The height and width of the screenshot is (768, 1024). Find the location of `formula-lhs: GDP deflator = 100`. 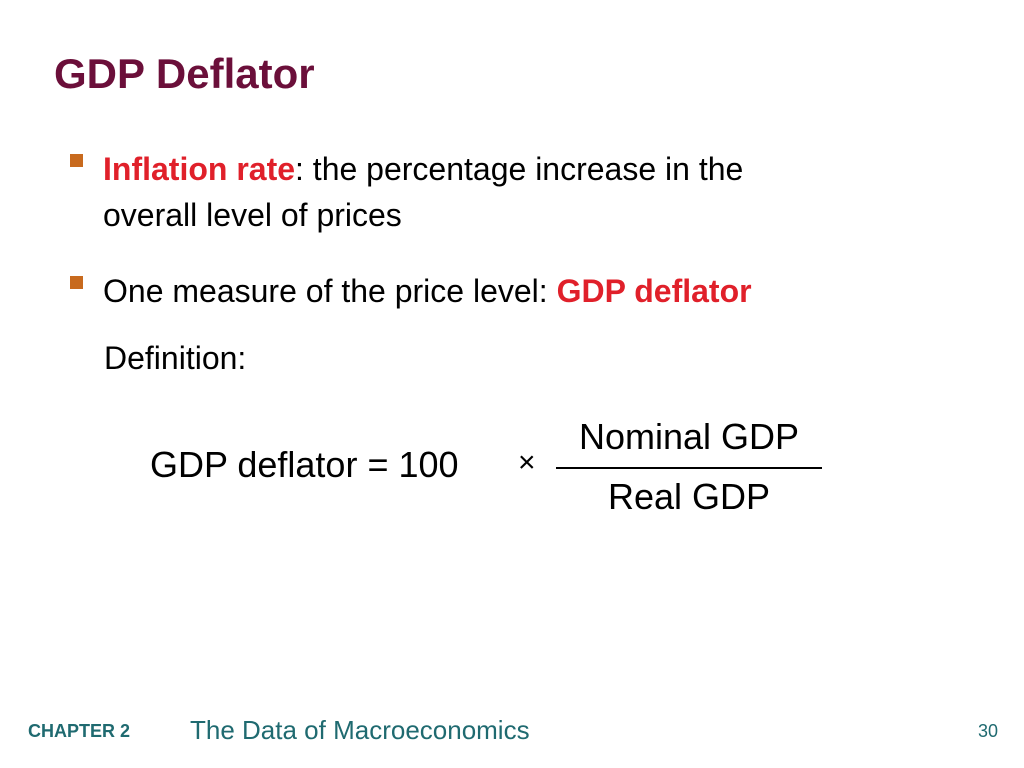

formula-lhs: GDP deflator = 100 is located at coordinates (304, 464).